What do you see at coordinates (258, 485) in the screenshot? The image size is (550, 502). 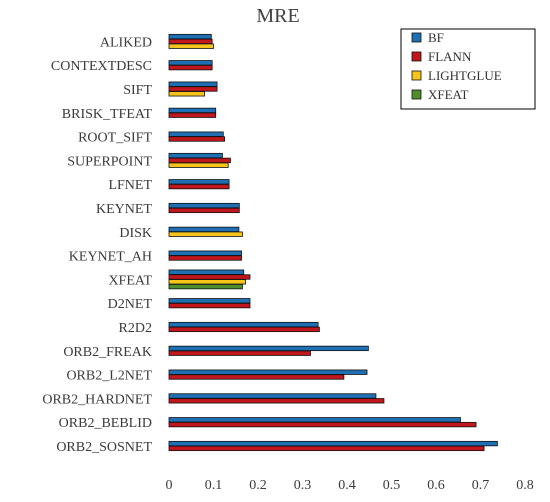 I see `x-tick-label: 0.2` at bounding box center [258, 485].